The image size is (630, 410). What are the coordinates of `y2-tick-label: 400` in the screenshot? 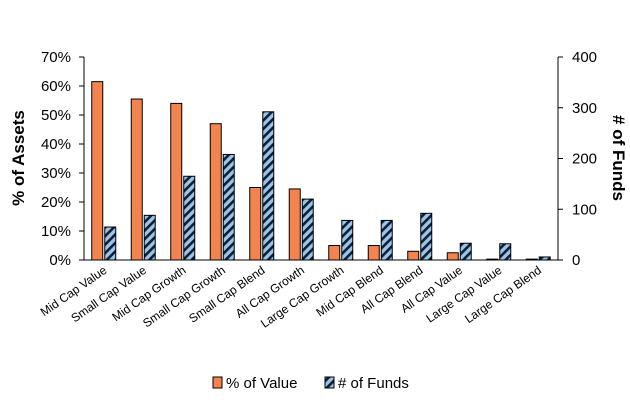 It's located at (584, 57).